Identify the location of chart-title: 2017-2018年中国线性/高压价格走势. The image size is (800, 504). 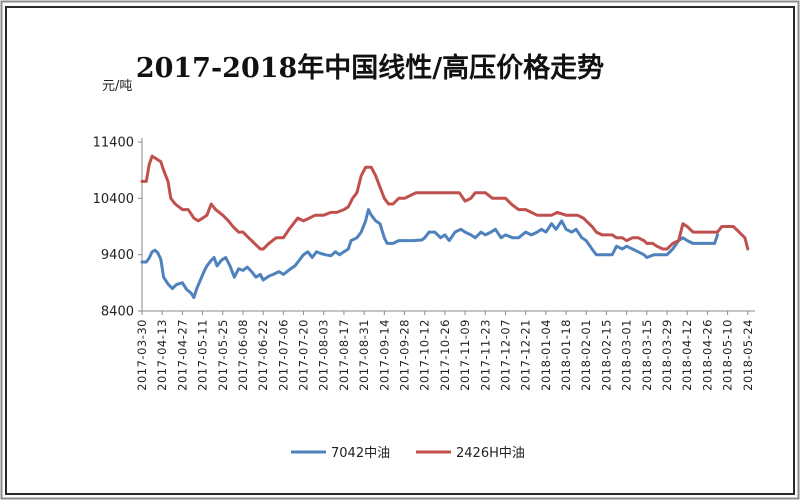
(370, 68).